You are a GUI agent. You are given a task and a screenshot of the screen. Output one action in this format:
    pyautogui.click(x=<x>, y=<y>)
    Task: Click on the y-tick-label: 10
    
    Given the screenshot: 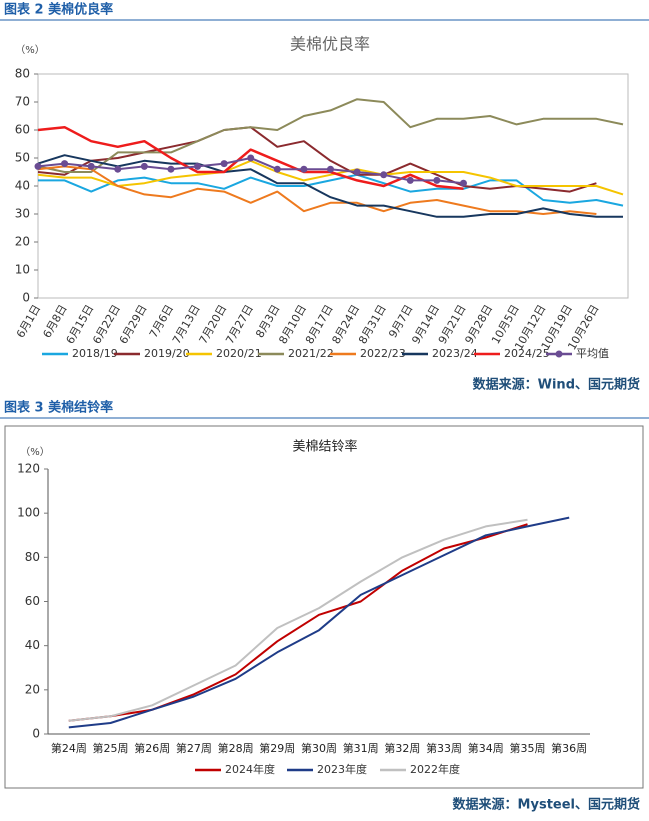 What is the action you would take?
    pyautogui.click(x=22, y=270)
    